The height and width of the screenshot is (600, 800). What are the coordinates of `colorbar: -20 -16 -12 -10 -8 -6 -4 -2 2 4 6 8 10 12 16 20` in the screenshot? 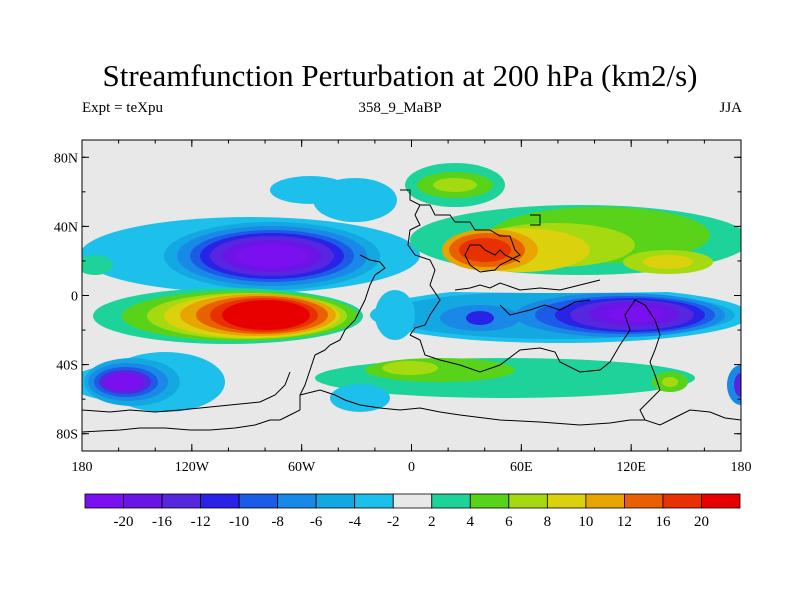 It's located at (412, 511).